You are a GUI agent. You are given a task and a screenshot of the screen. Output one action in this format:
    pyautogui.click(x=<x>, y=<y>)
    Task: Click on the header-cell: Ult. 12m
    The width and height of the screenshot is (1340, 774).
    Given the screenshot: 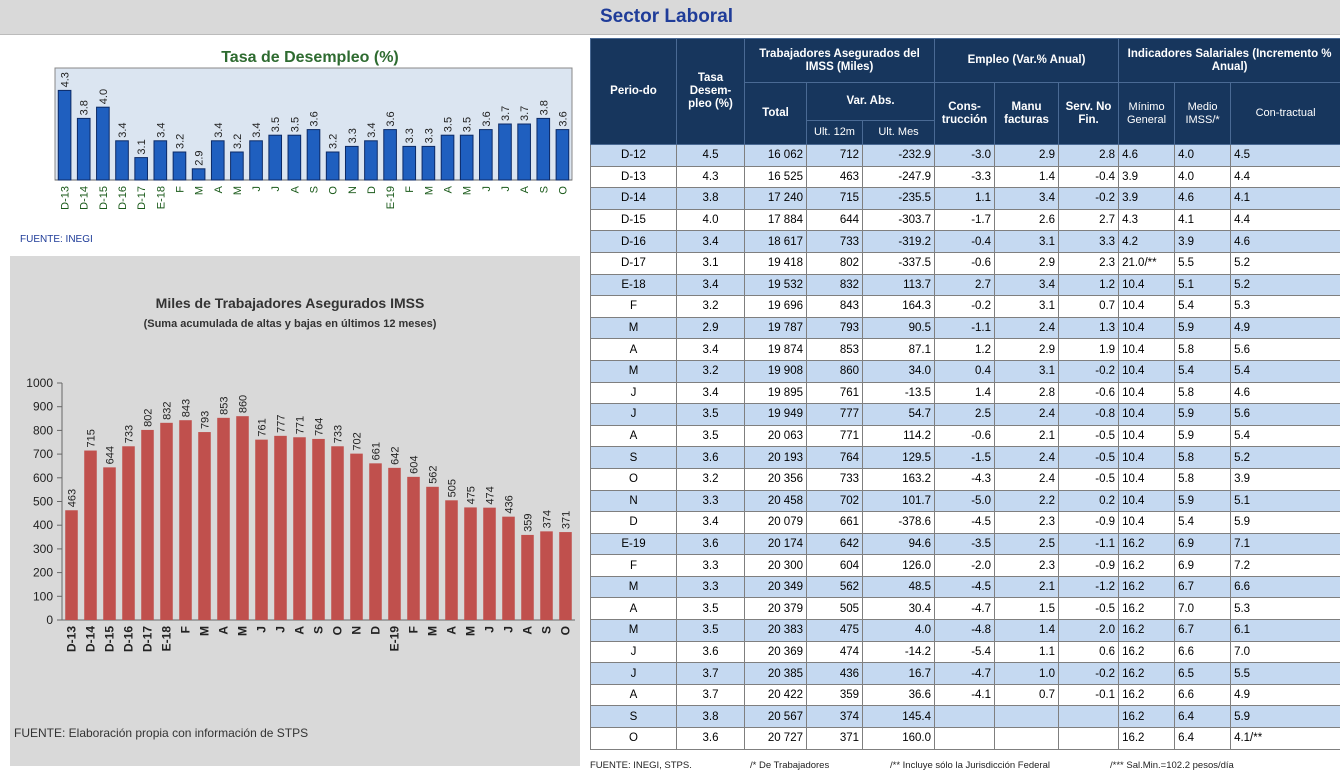 What is the action you would take?
    pyautogui.click(x=834, y=132)
    